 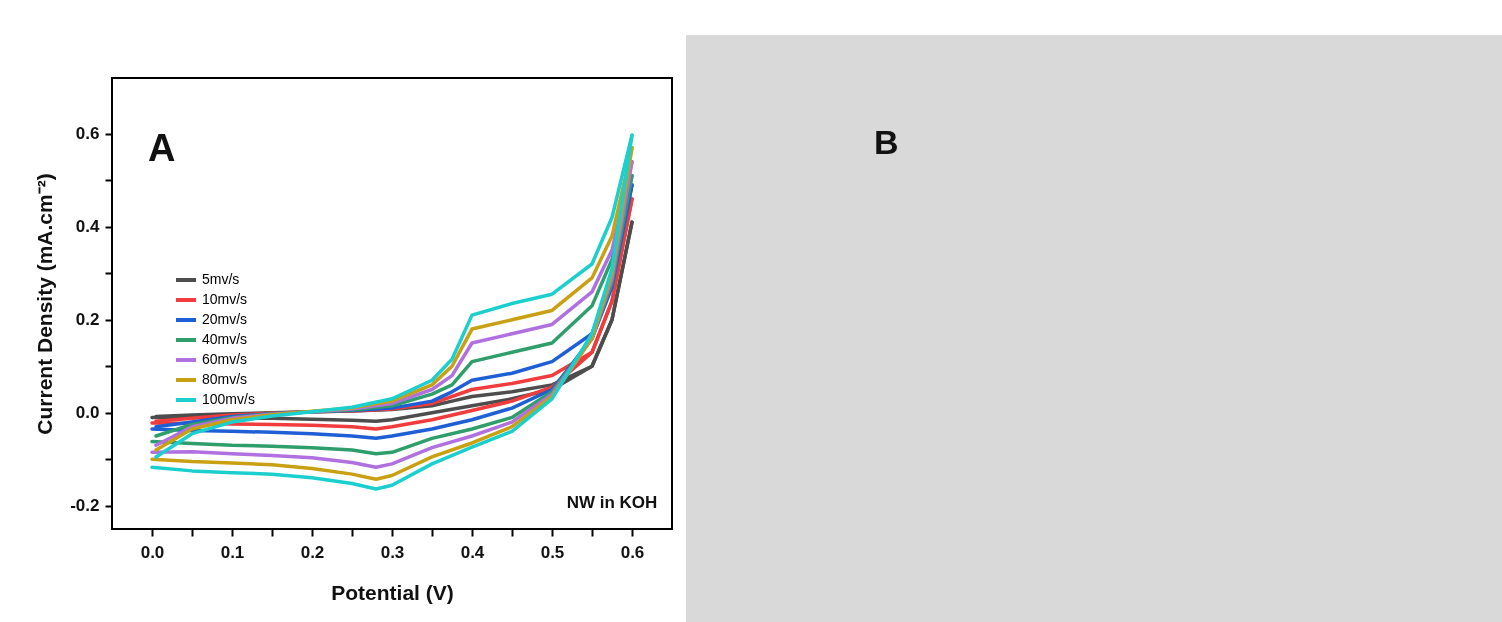 What do you see at coordinates (88, 227) in the screenshot?
I see `y-tick-label: 0.4` at bounding box center [88, 227].